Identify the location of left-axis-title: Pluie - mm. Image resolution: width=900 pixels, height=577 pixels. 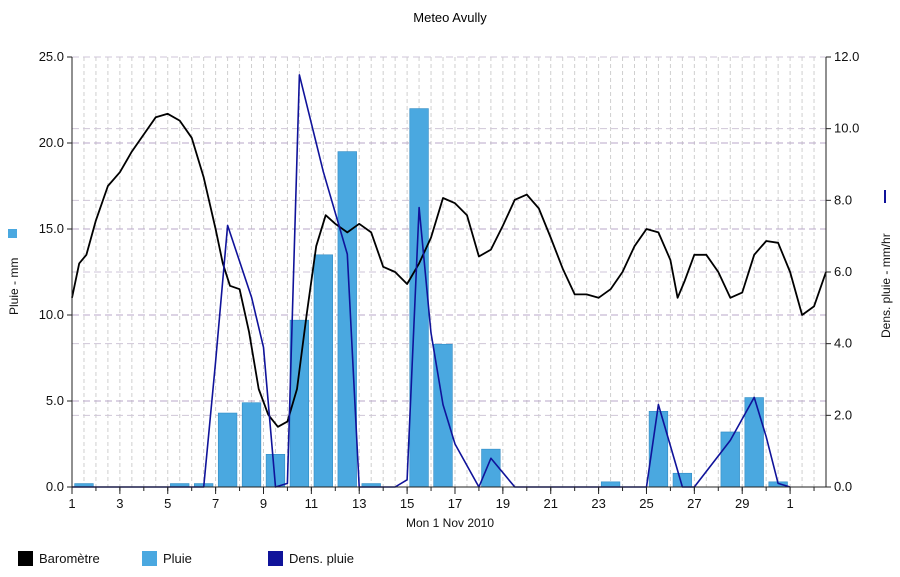
(14, 272).